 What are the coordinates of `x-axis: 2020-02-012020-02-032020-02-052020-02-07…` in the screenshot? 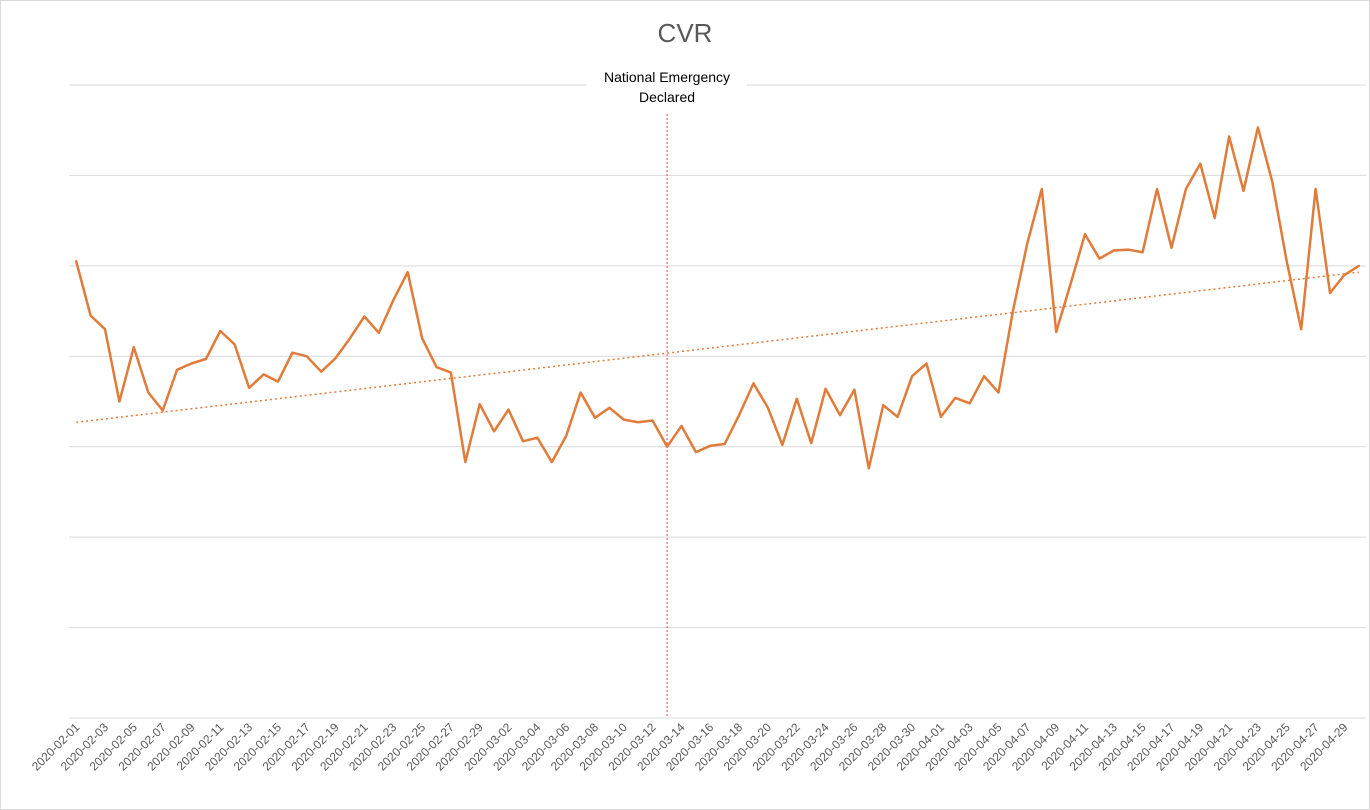 It's located at (690, 747).